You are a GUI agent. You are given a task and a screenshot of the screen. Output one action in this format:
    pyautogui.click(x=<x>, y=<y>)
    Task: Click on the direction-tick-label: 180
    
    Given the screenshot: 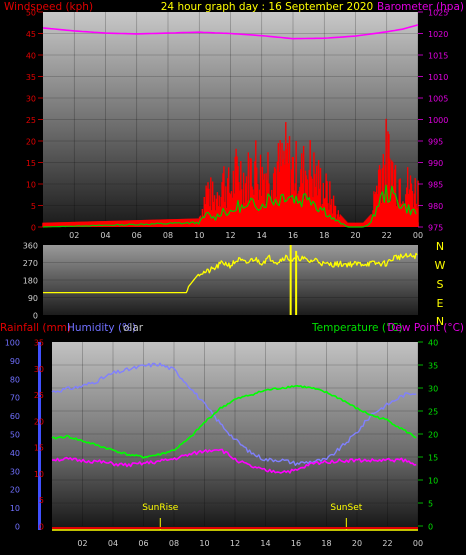 What is the action you would take?
    pyautogui.click(x=30, y=281)
    